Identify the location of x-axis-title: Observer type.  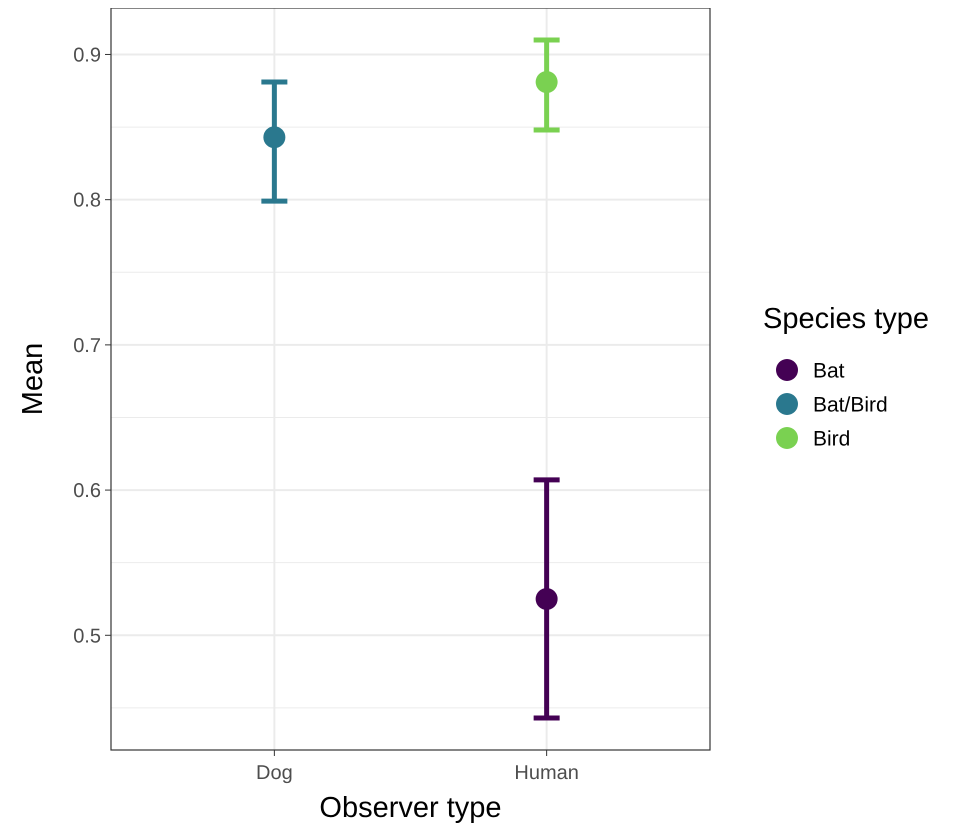
(410, 808).